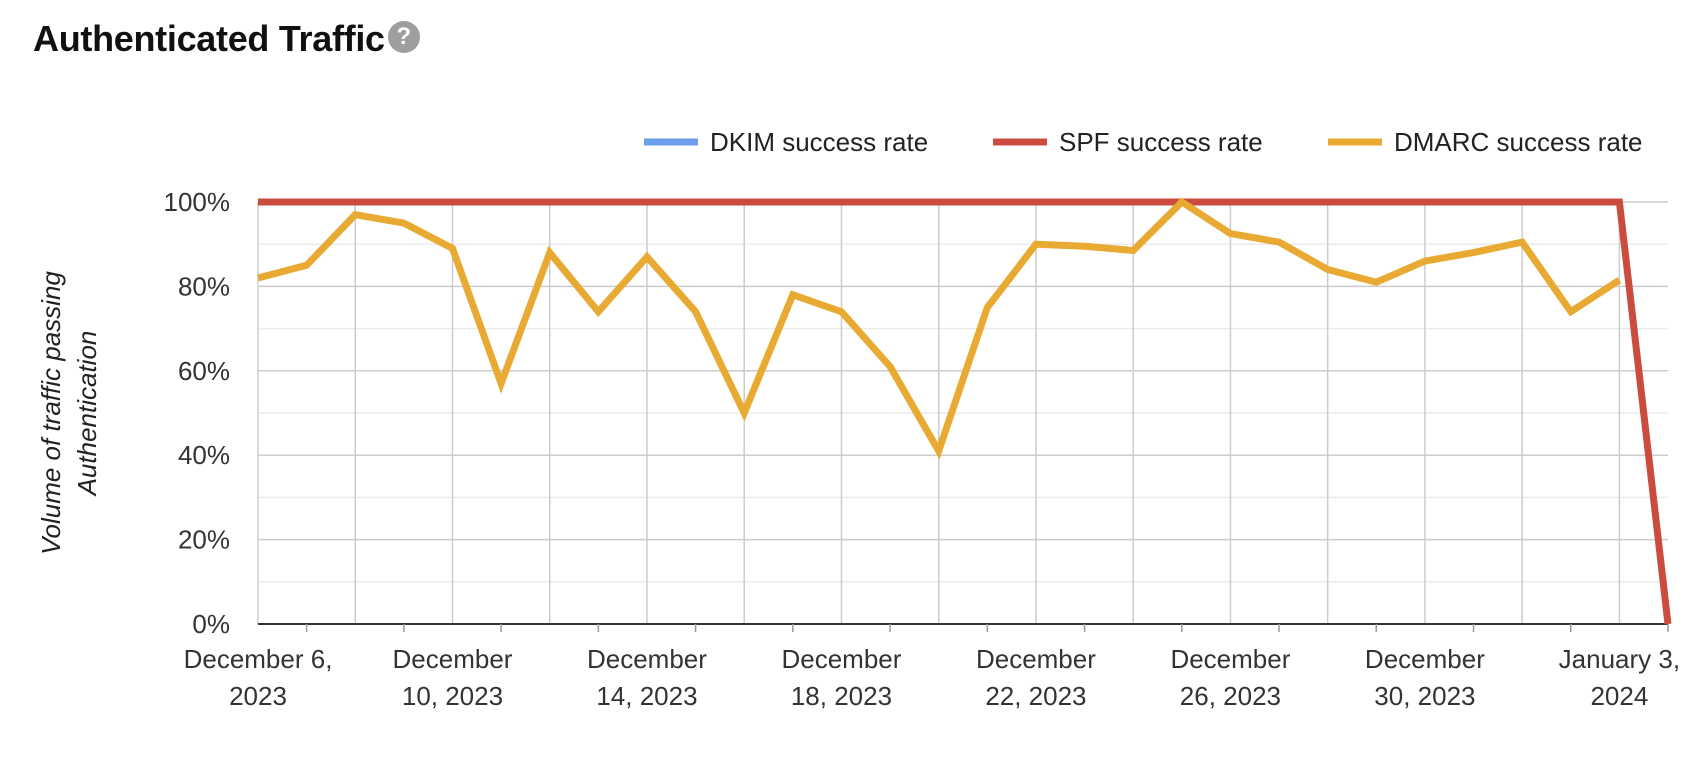 This screenshot has width=1704, height=766. I want to click on y-tick-label: 80%, so click(204, 286).